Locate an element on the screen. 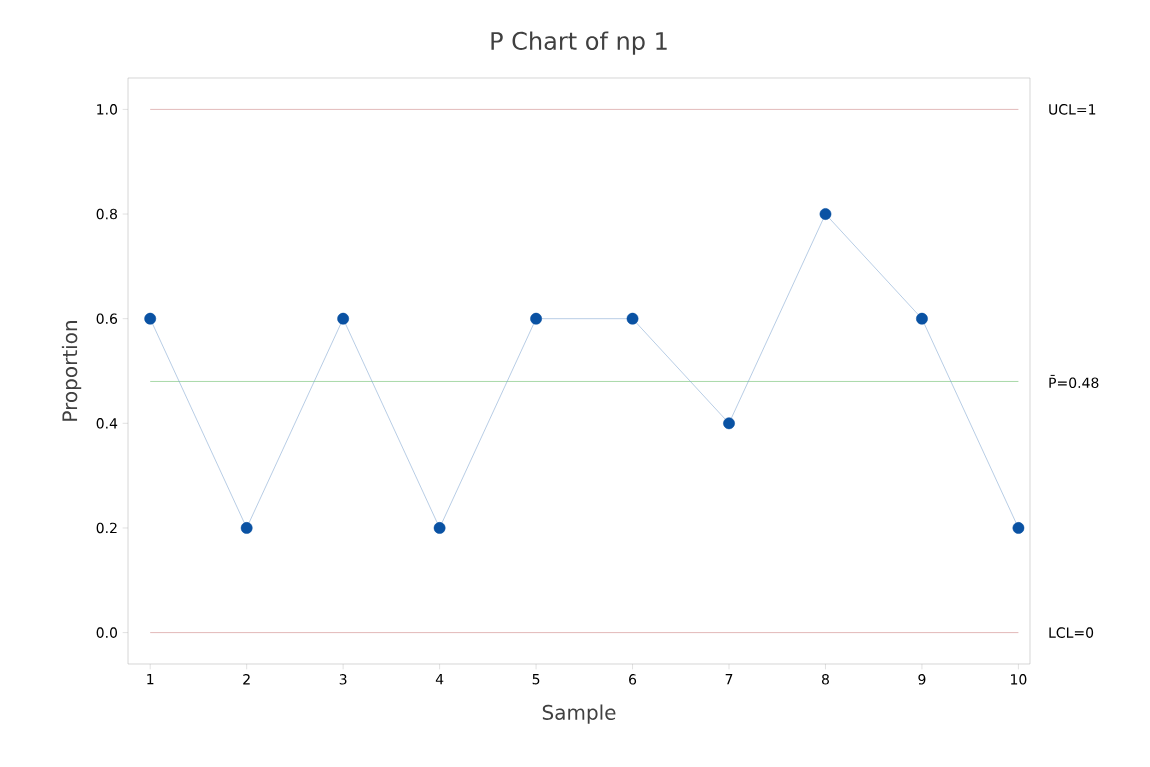 This screenshot has height=767, width=1150. ref-line-label: LCL=0 is located at coordinates (1071, 632).